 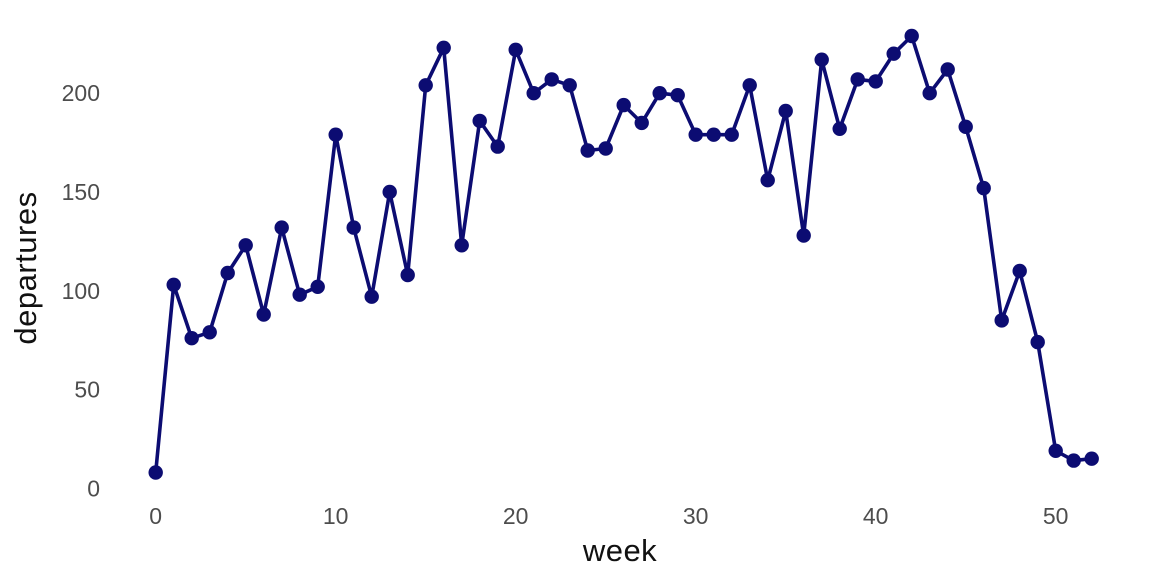 I want to click on x-tick-label: 50, so click(x=1056, y=516).